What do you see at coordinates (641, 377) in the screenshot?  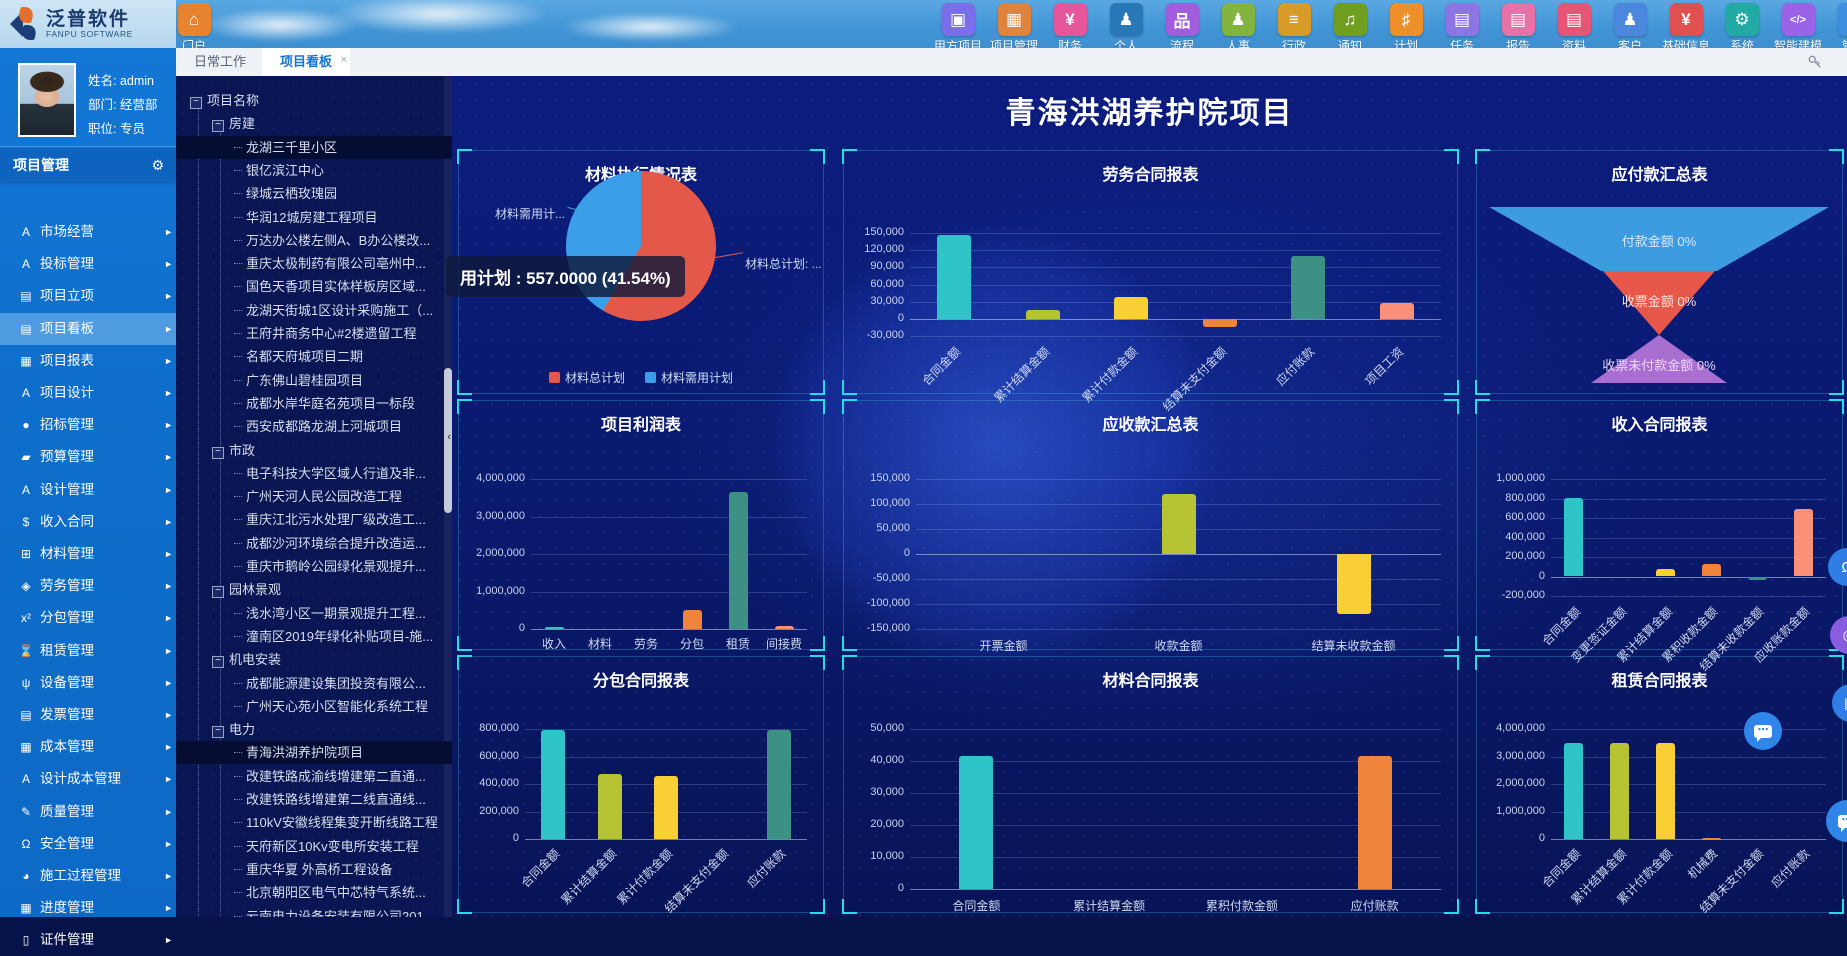 I see `chart-legend: 材料总计划 材料需用计划` at bounding box center [641, 377].